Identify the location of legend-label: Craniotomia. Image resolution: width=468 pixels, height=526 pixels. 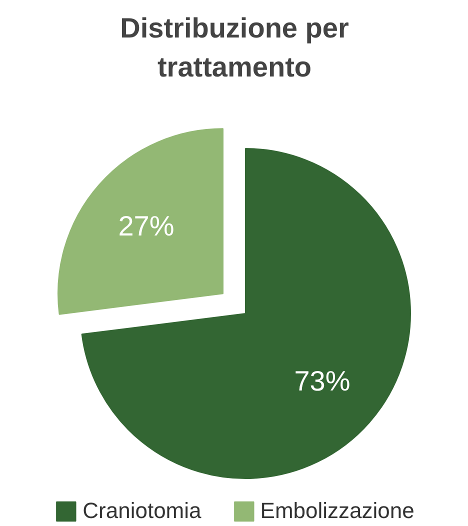
(142, 511).